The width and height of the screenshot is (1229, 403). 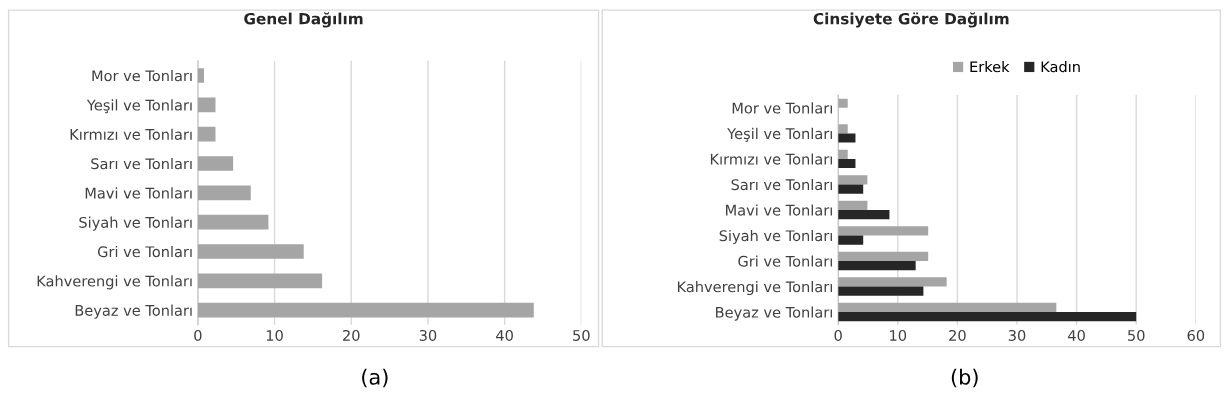 I want to click on legend-label: Erkek, so click(x=990, y=66).